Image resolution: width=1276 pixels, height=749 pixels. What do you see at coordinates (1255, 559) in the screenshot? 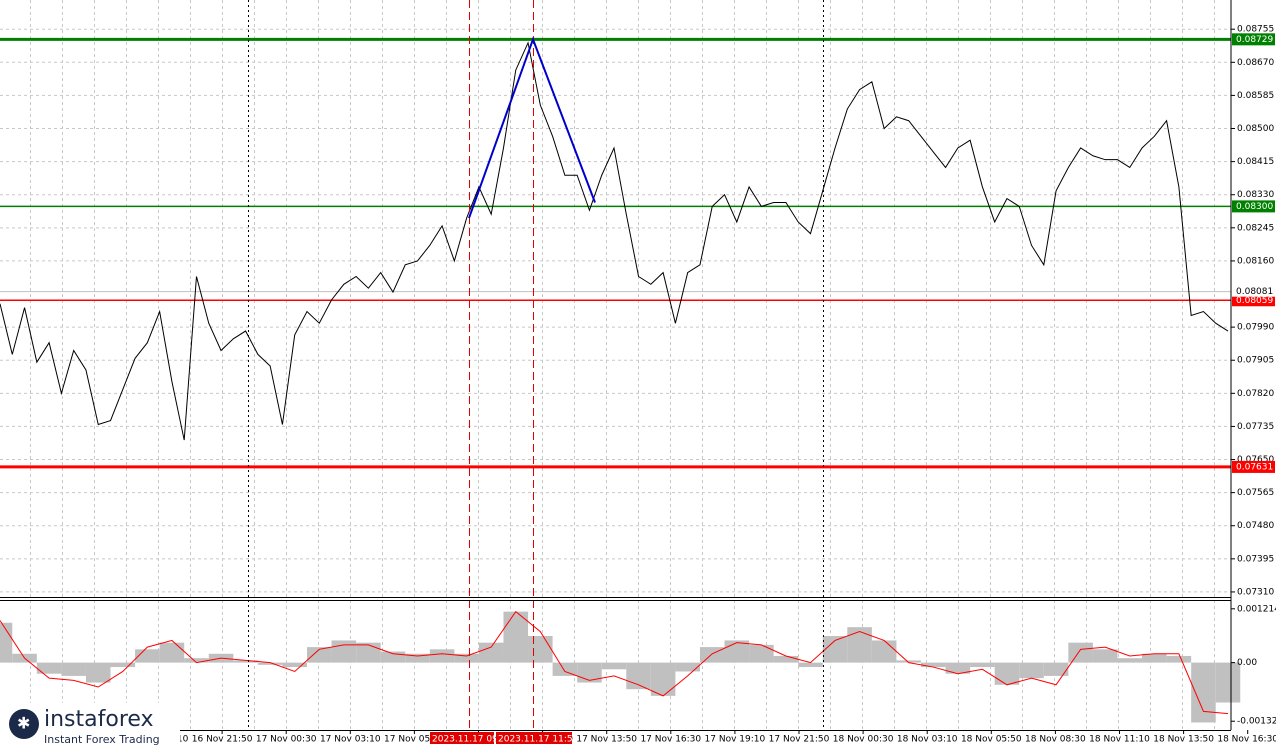
I see `y-tick-label: 0.07395` at bounding box center [1255, 559].